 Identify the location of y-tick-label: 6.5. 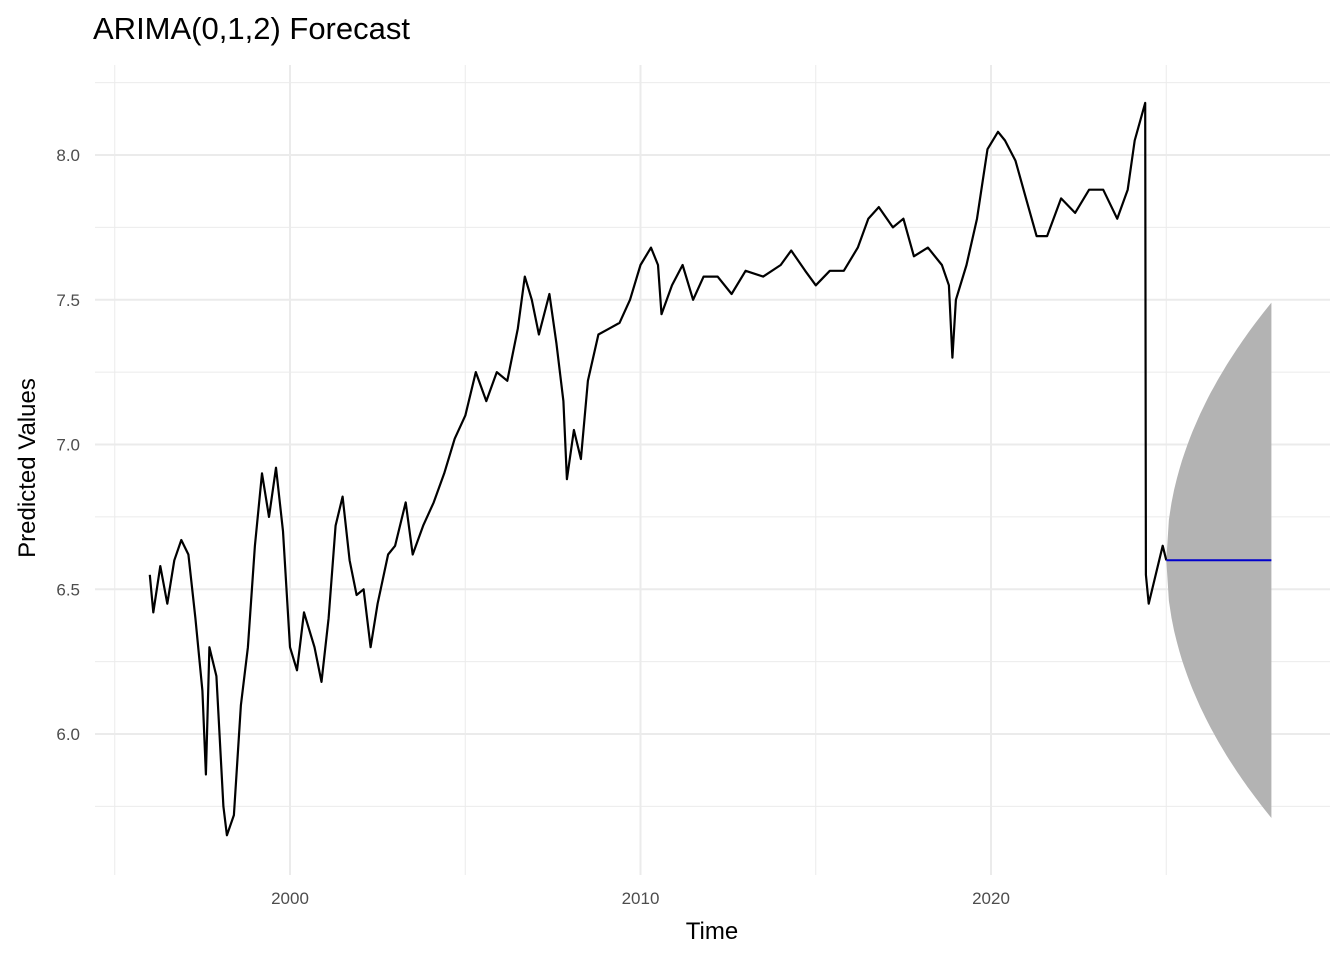
(68, 589).